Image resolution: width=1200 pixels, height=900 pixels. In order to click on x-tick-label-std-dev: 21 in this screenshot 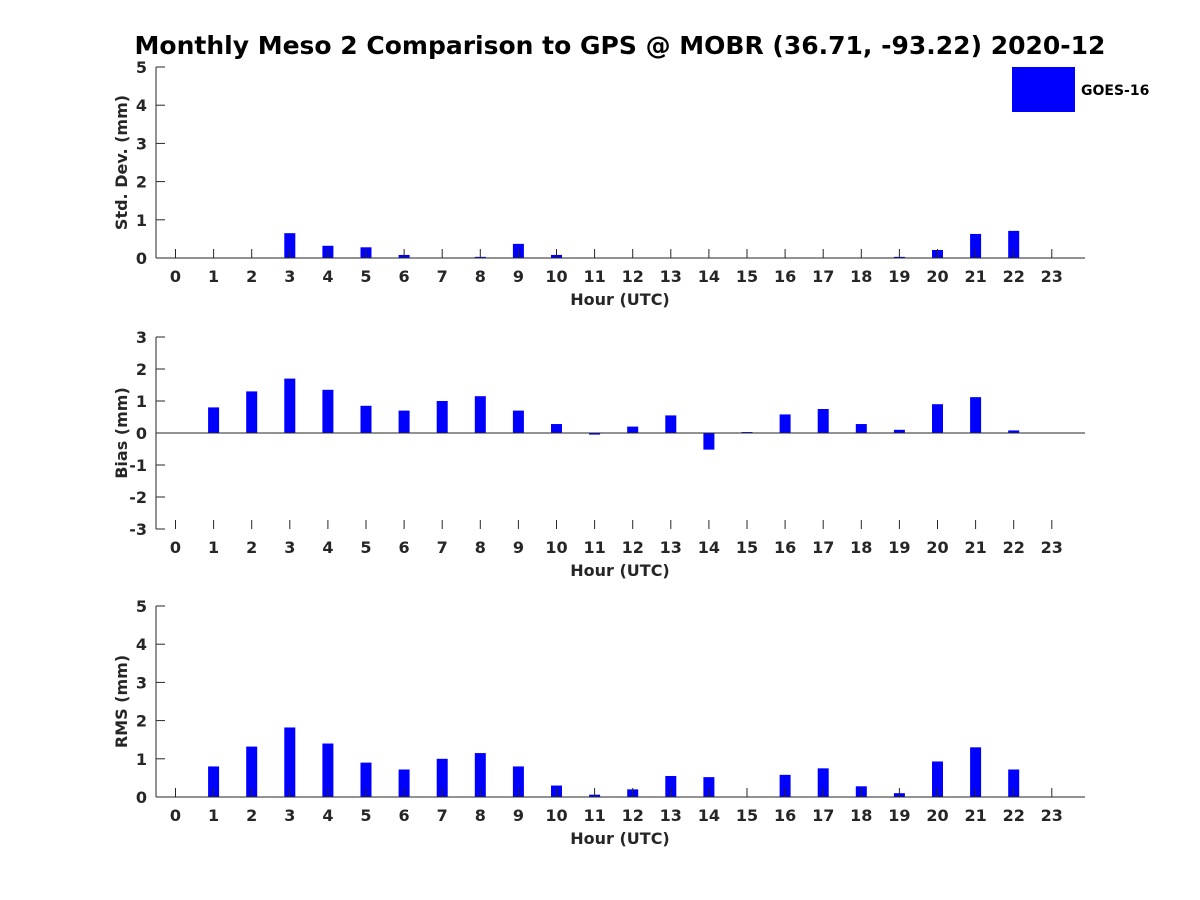, I will do `click(975, 276)`.